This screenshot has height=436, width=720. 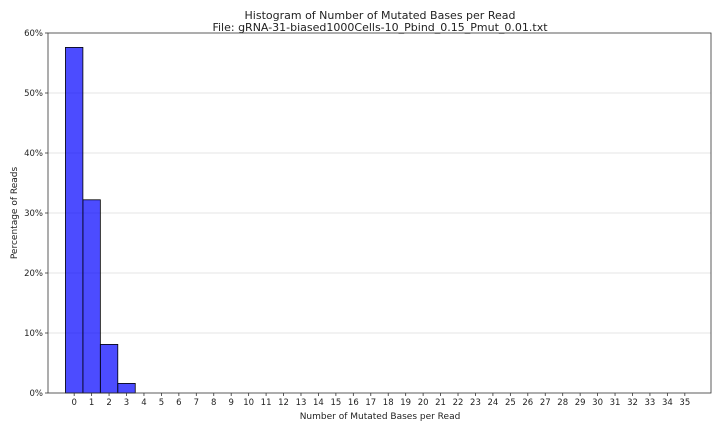 What do you see at coordinates (684, 403) in the screenshot?
I see `x-tick-label: 35` at bounding box center [684, 403].